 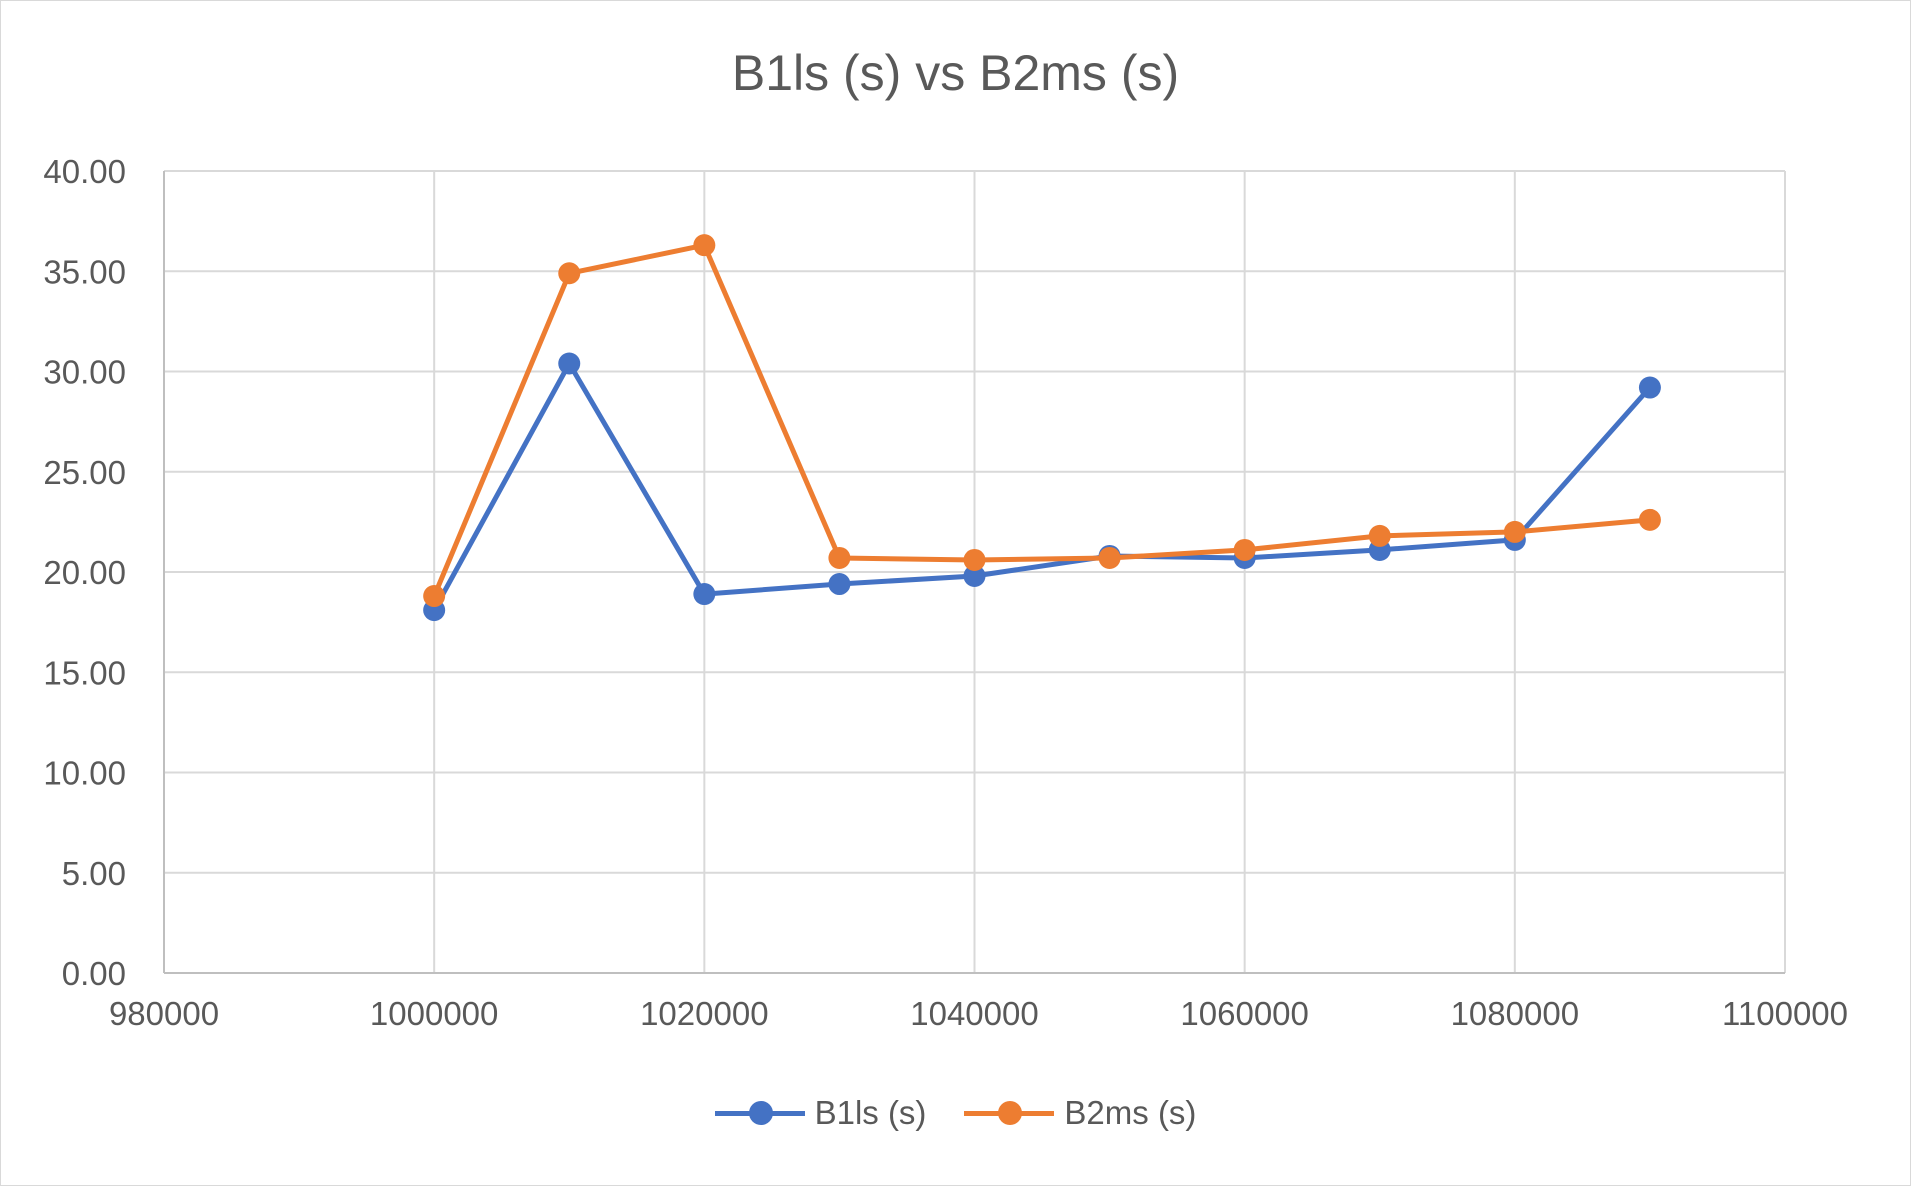 What do you see at coordinates (955, 1113) in the screenshot?
I see `legend: B1ls (s) B2ms (s)` at bounding box center [955, 1113].